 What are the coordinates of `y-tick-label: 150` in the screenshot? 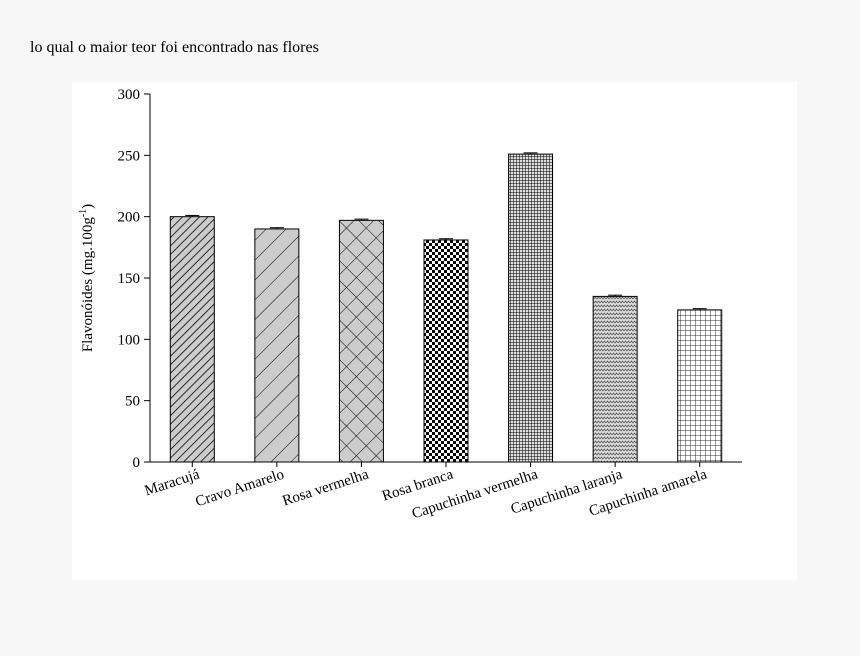 It's located at (129, 279).